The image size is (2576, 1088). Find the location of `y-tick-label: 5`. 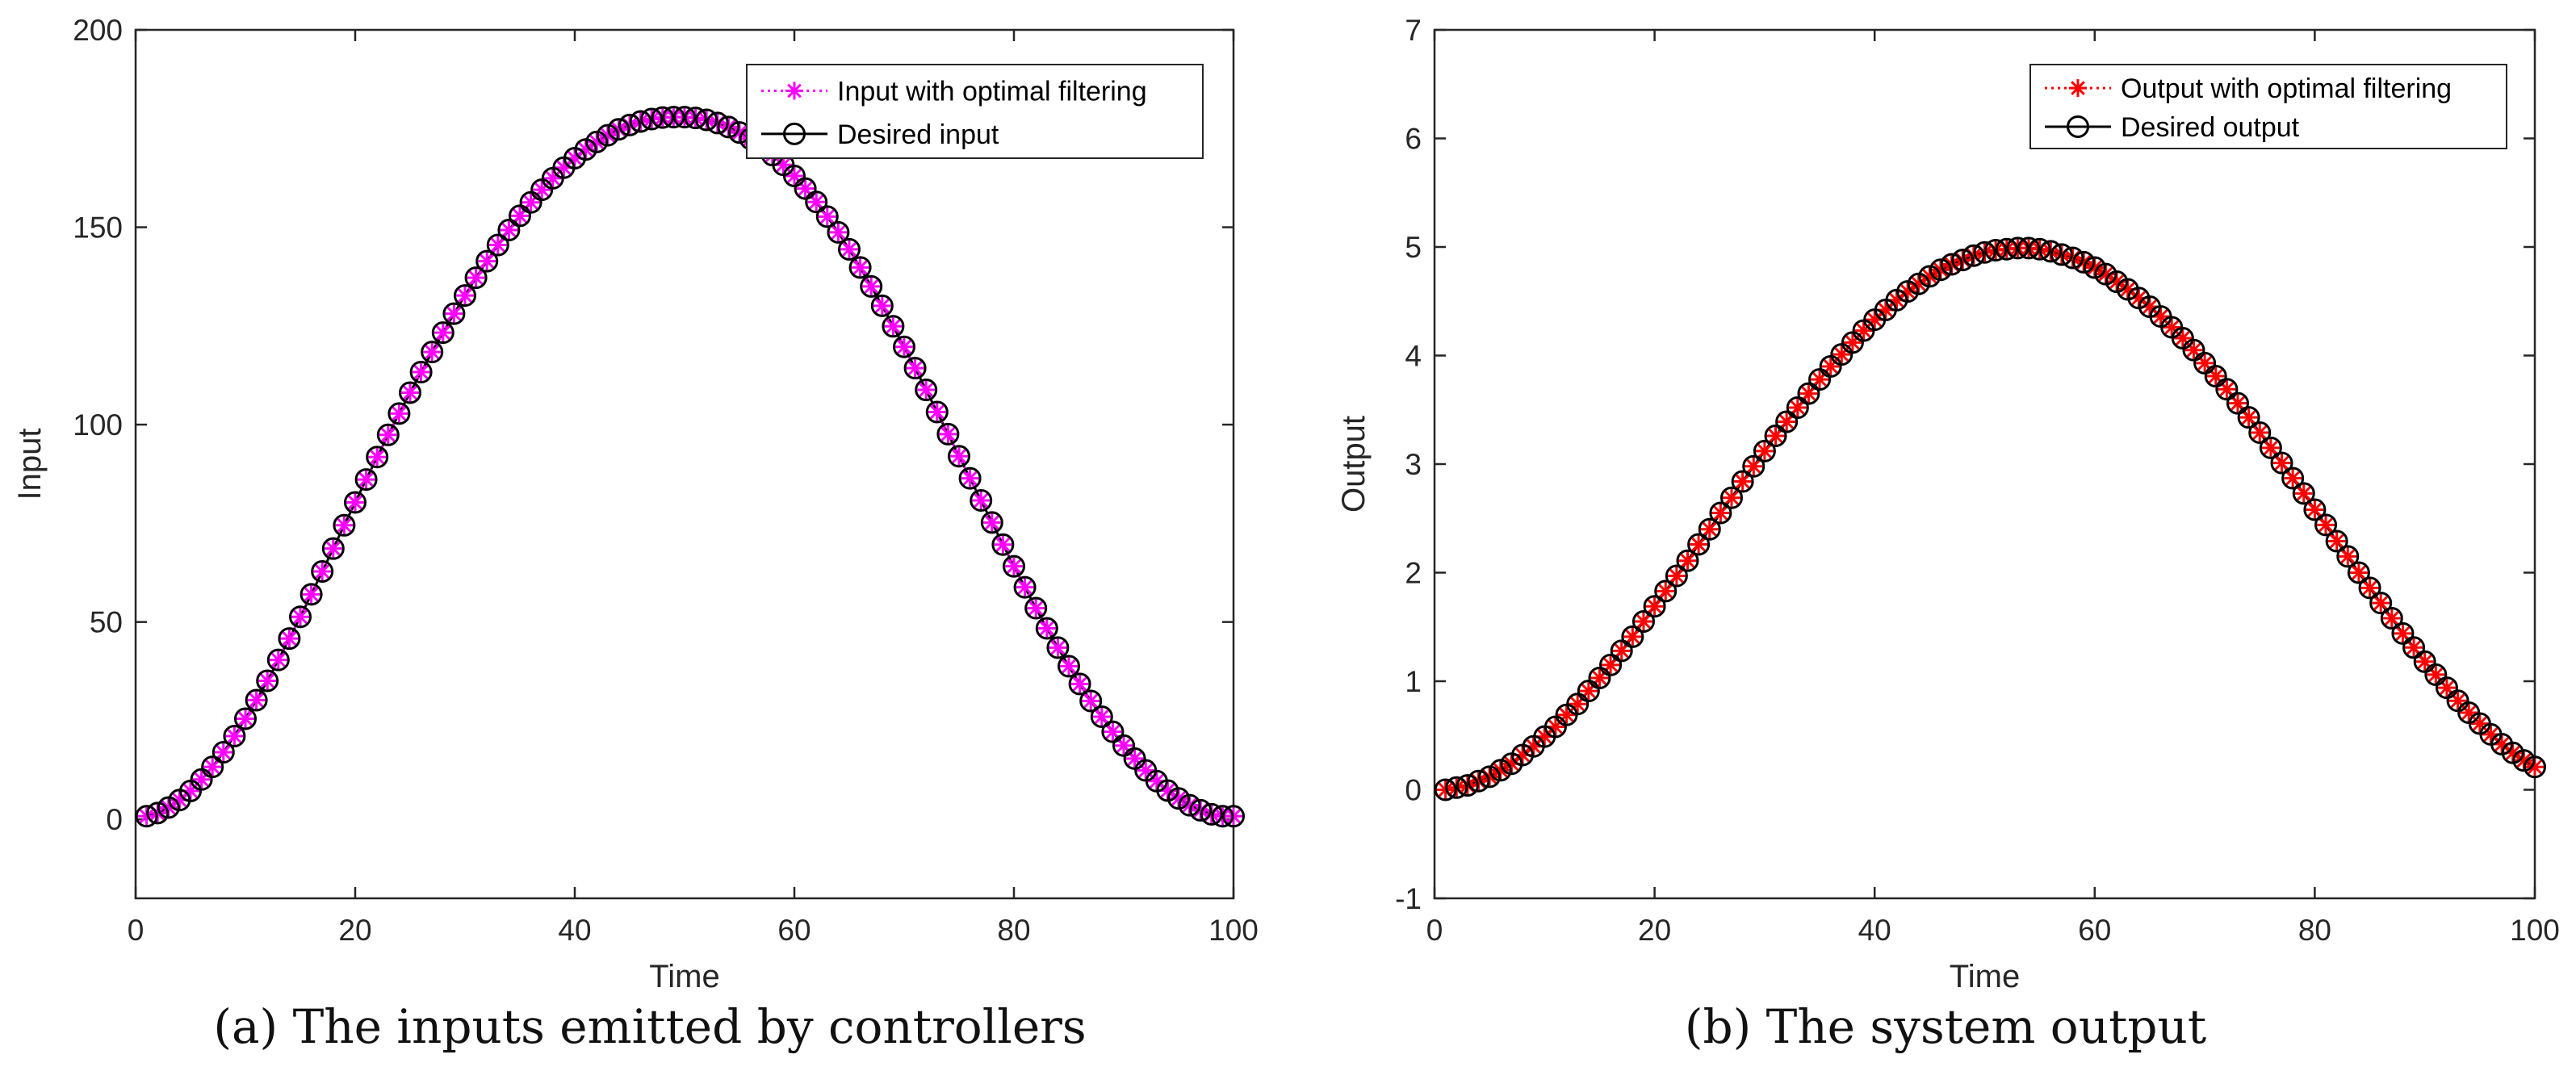

y-tick-label: 5 is located at coordinates (1413, 247).